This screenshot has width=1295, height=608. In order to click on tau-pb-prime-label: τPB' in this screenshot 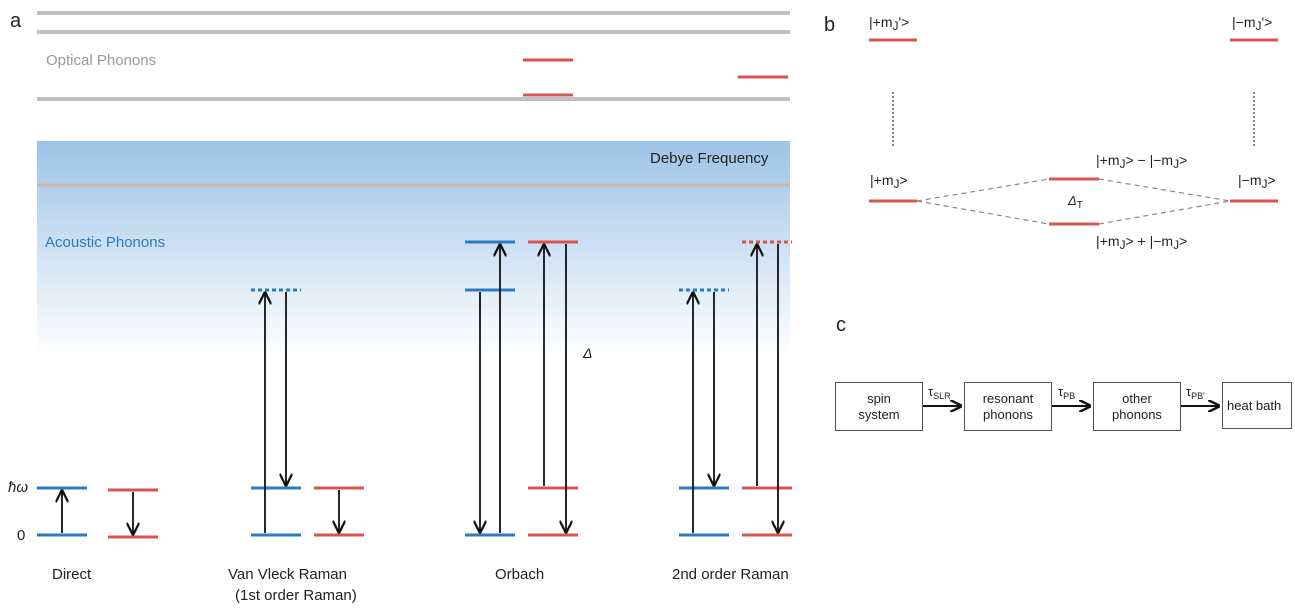, I will do `click(1195, 392)`.